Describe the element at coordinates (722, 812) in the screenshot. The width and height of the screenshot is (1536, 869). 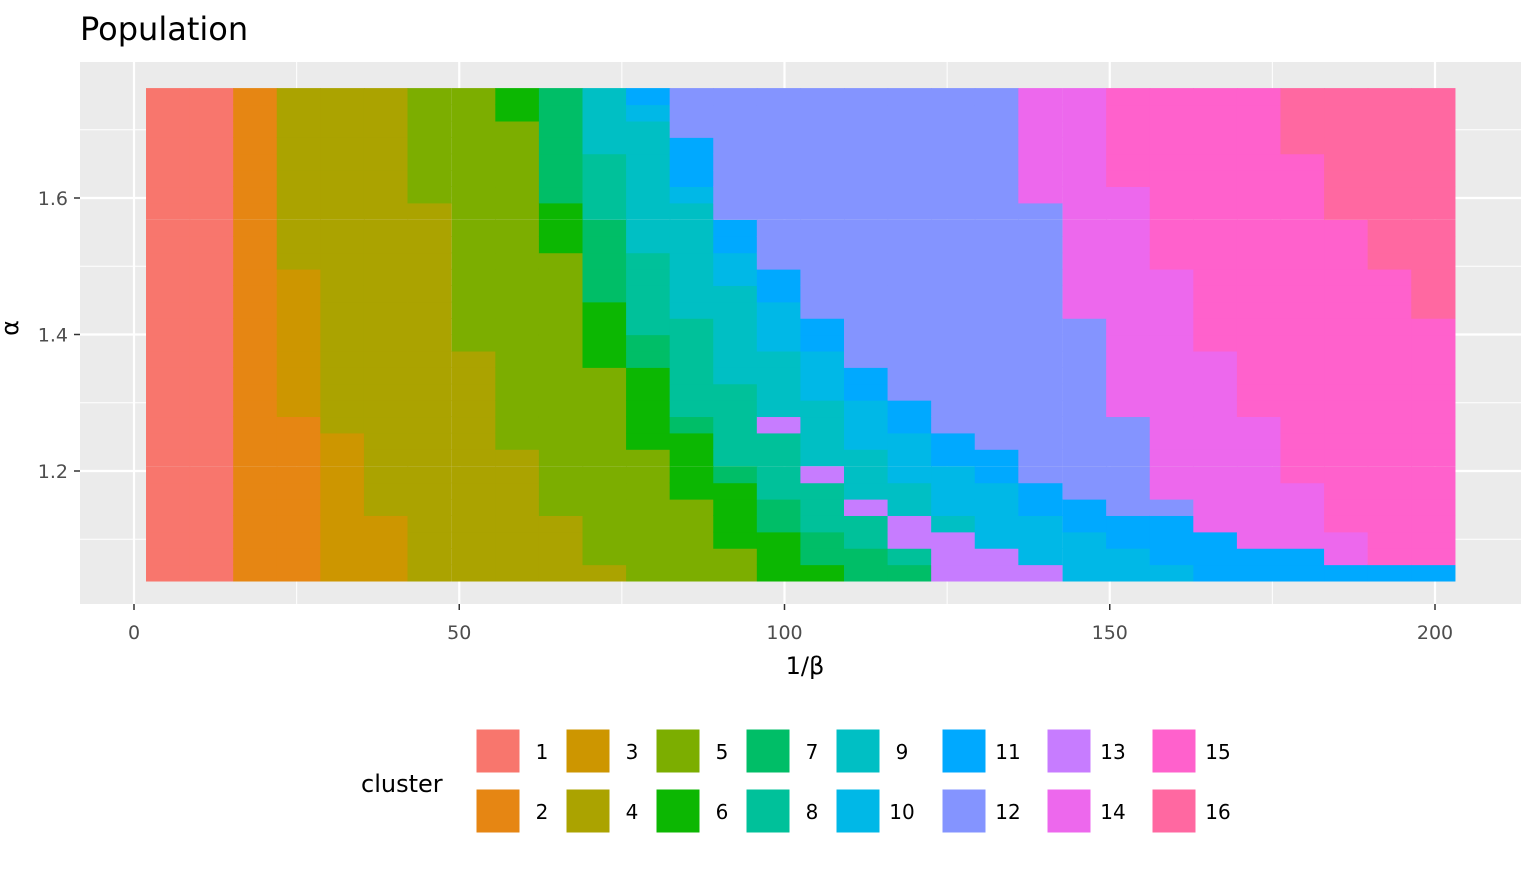
I see `legend-label-6: 6` at that location.